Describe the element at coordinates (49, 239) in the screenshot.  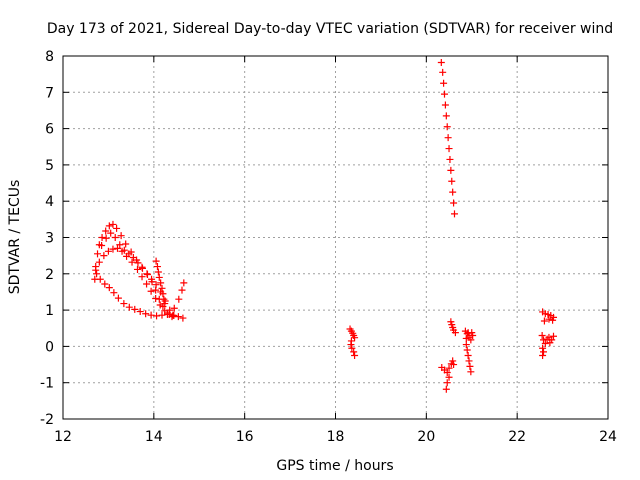
I see `y-tick-label: 3` at that location.